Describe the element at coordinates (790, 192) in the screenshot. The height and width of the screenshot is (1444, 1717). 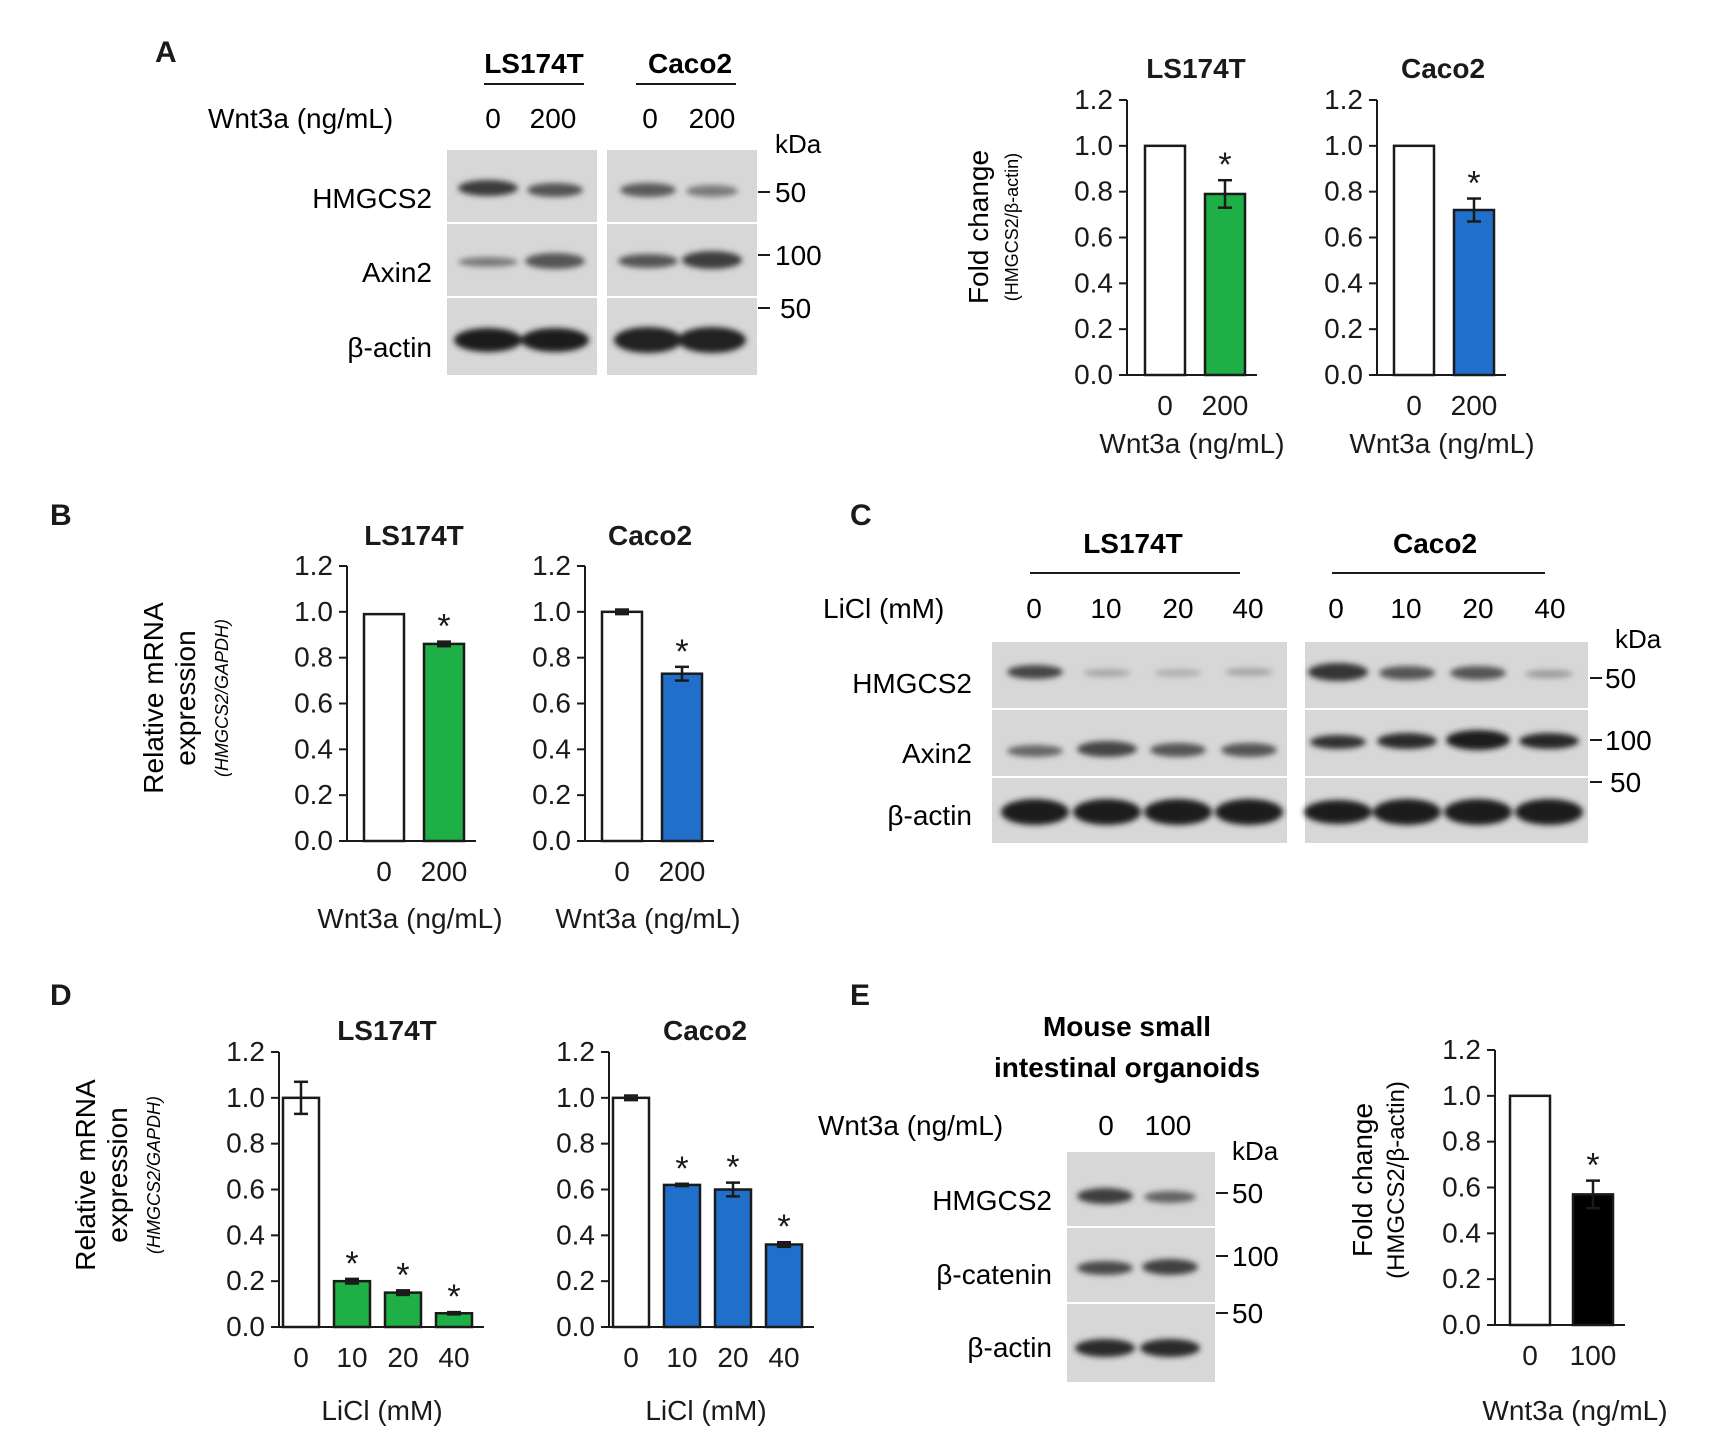
I see `blot-a-marker: 50` at that location.